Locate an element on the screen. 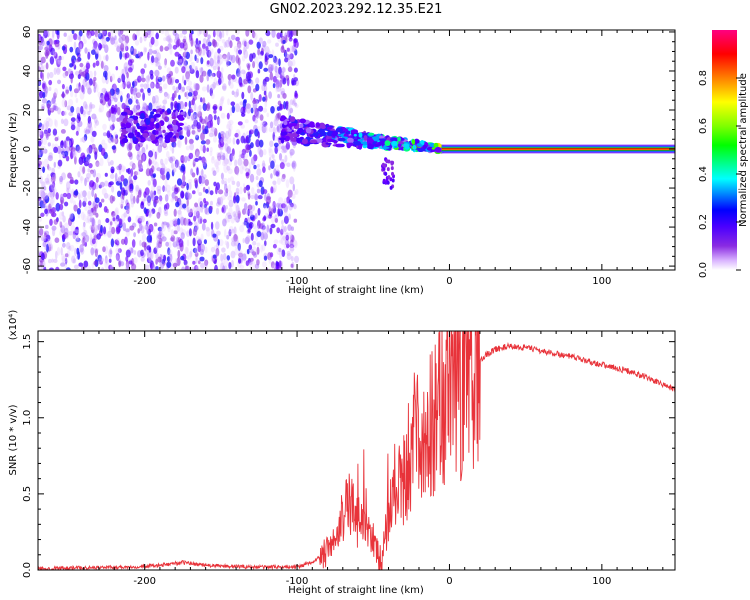 The image size is (750, 600). spectrogram-y-tick-label: 20 is located at coordinates (27, 110).